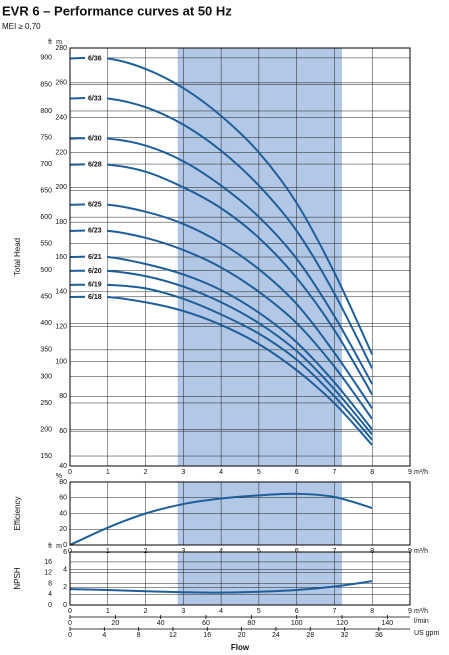 The width and height of the screenshot is (449, 655). I want to click on curve-label: 6/21, so click(95, 257).